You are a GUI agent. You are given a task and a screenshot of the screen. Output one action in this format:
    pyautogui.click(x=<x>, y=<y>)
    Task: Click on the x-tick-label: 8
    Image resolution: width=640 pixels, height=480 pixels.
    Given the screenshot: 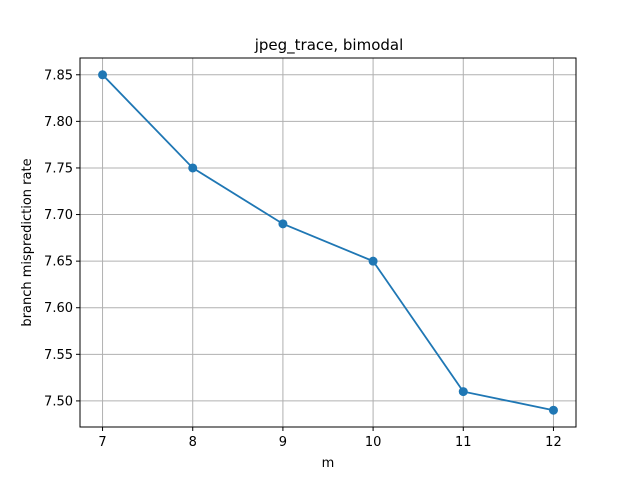 What is the action you would take?
    pyautogui.click(x=193, y=442)
    